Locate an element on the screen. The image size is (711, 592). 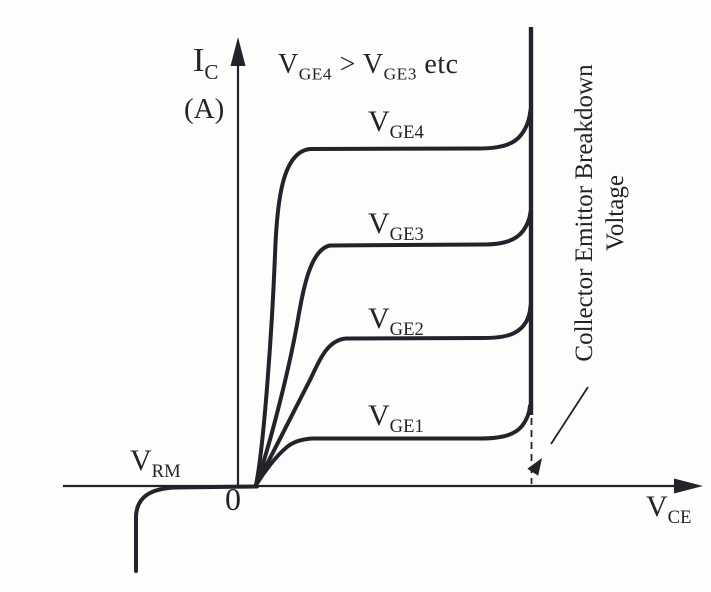
annotation-arrowhead-icon is located at coordinates (534, 467).